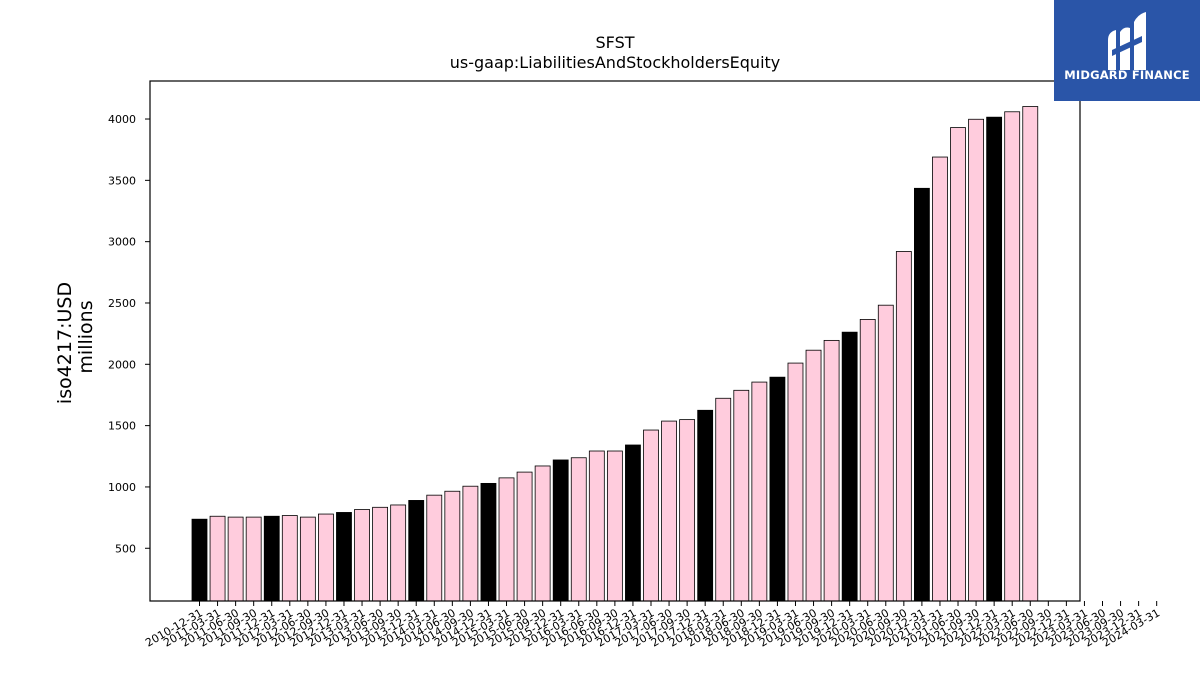 Image resolution: width=1200 pixels, height=675 pixels. What do you see at coordinates (614, 42) in the screenshot?
I see `chart-title: SFST` at bounding box center [614, 42].